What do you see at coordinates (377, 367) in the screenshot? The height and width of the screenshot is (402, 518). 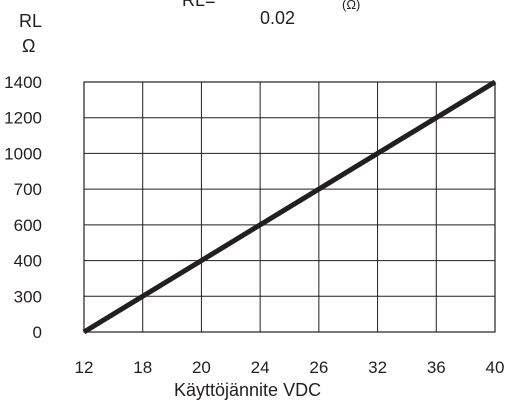 I see `x-tick-label: 32` at bounding box center [377, 367].